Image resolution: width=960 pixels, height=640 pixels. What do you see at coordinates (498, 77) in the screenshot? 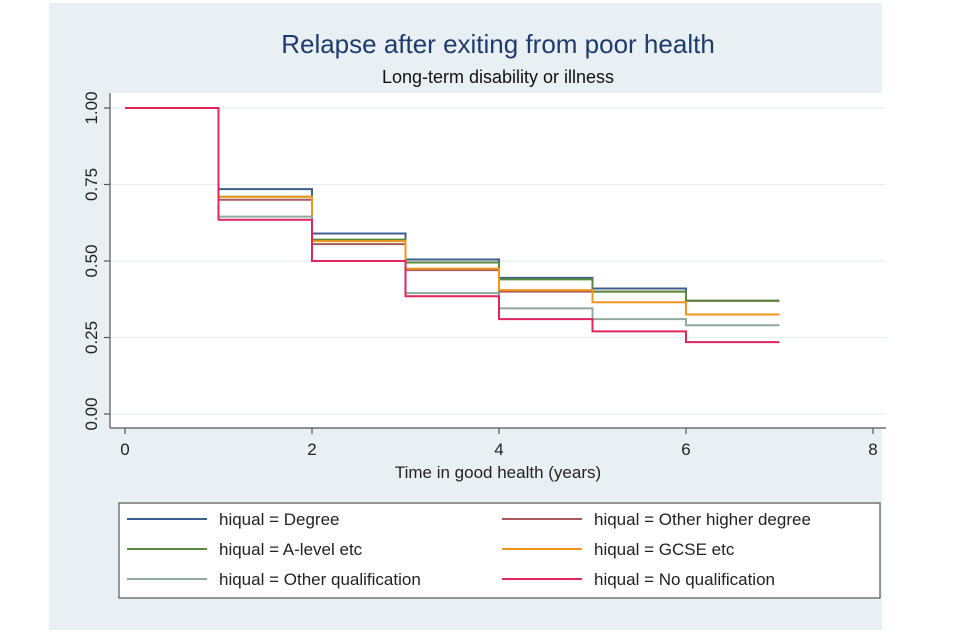
I see `chart-subtitle: Long-term disability or illness` at bounding box center [498, 77].